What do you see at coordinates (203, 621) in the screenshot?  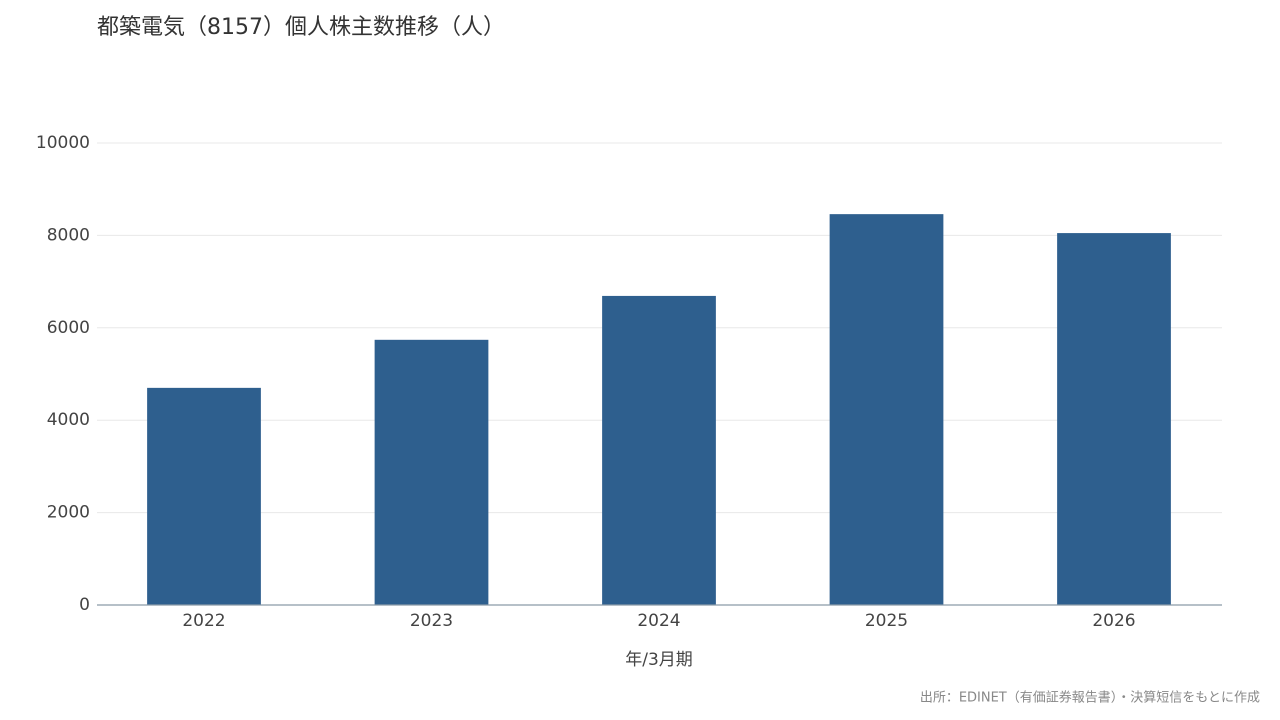 I see `x-tick-label: 2022` at bounding box center [203, 621].